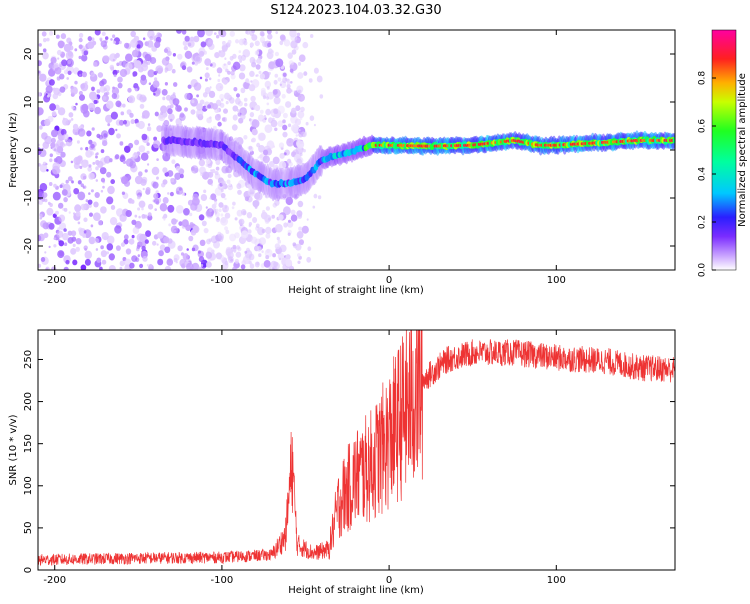 This screenshot has width=750, height=604. Describe the element at coordinates (28, 443) in the screenshot. I see `y-tick-label: 150` at that location.